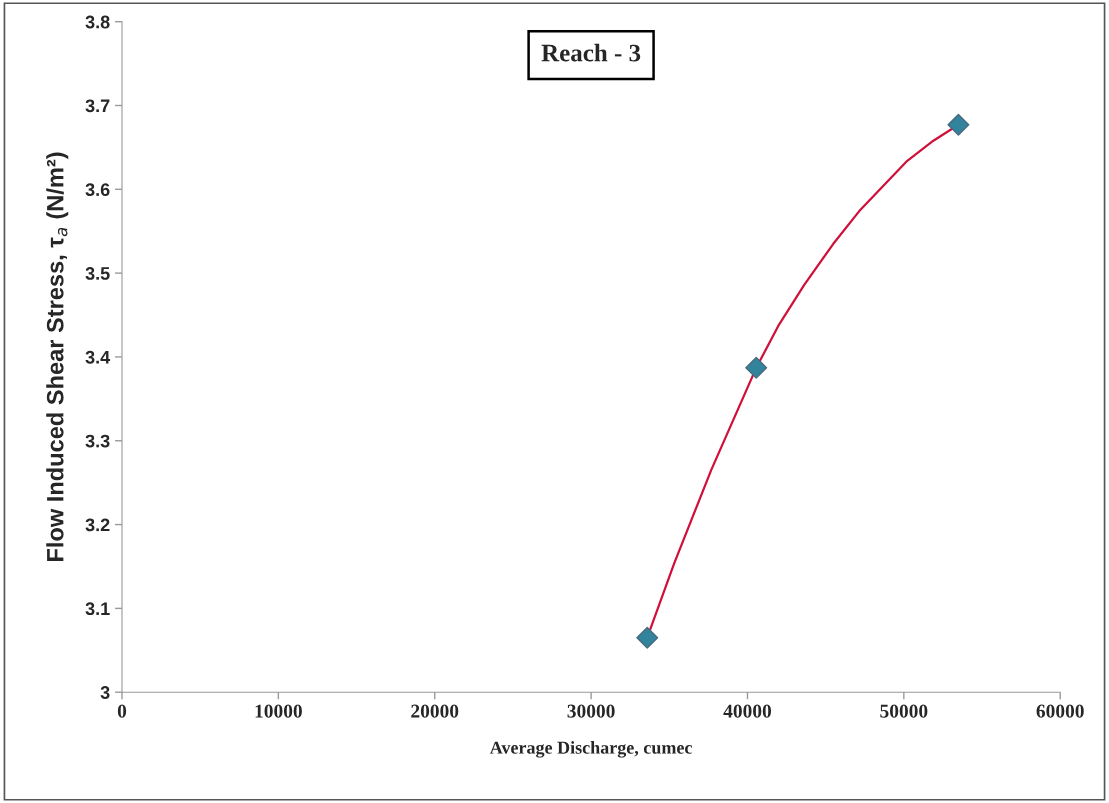  What do you see at coordinates (57, 357) in the screenshot?
I see `y-axis-title: Flow Induced Shear Stress, τ$_{a}$ (N/m²)` at bounding box center [57, 357].